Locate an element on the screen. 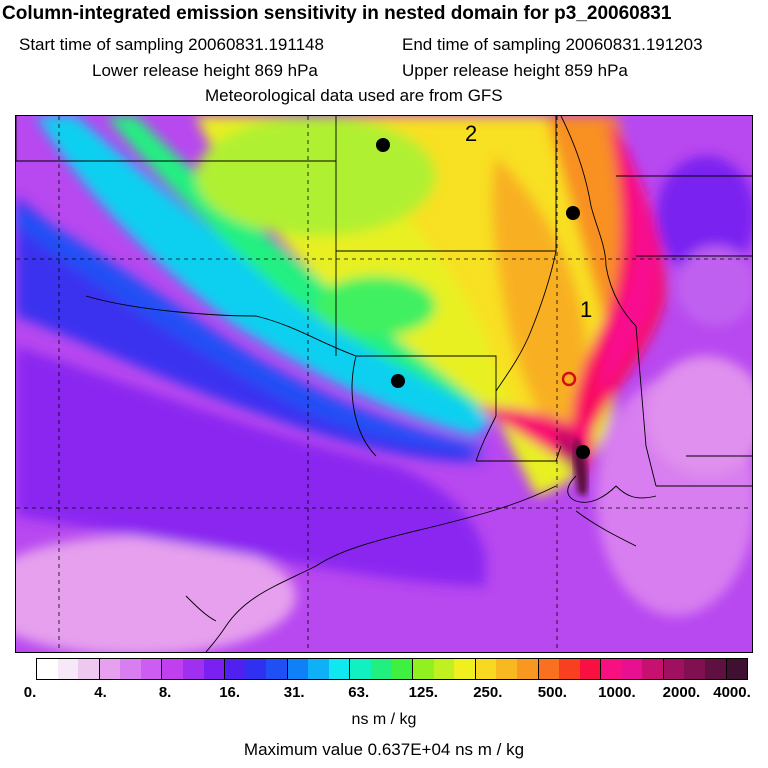  colorbar-tick-label: 16. is located at coordinates (230, 692).